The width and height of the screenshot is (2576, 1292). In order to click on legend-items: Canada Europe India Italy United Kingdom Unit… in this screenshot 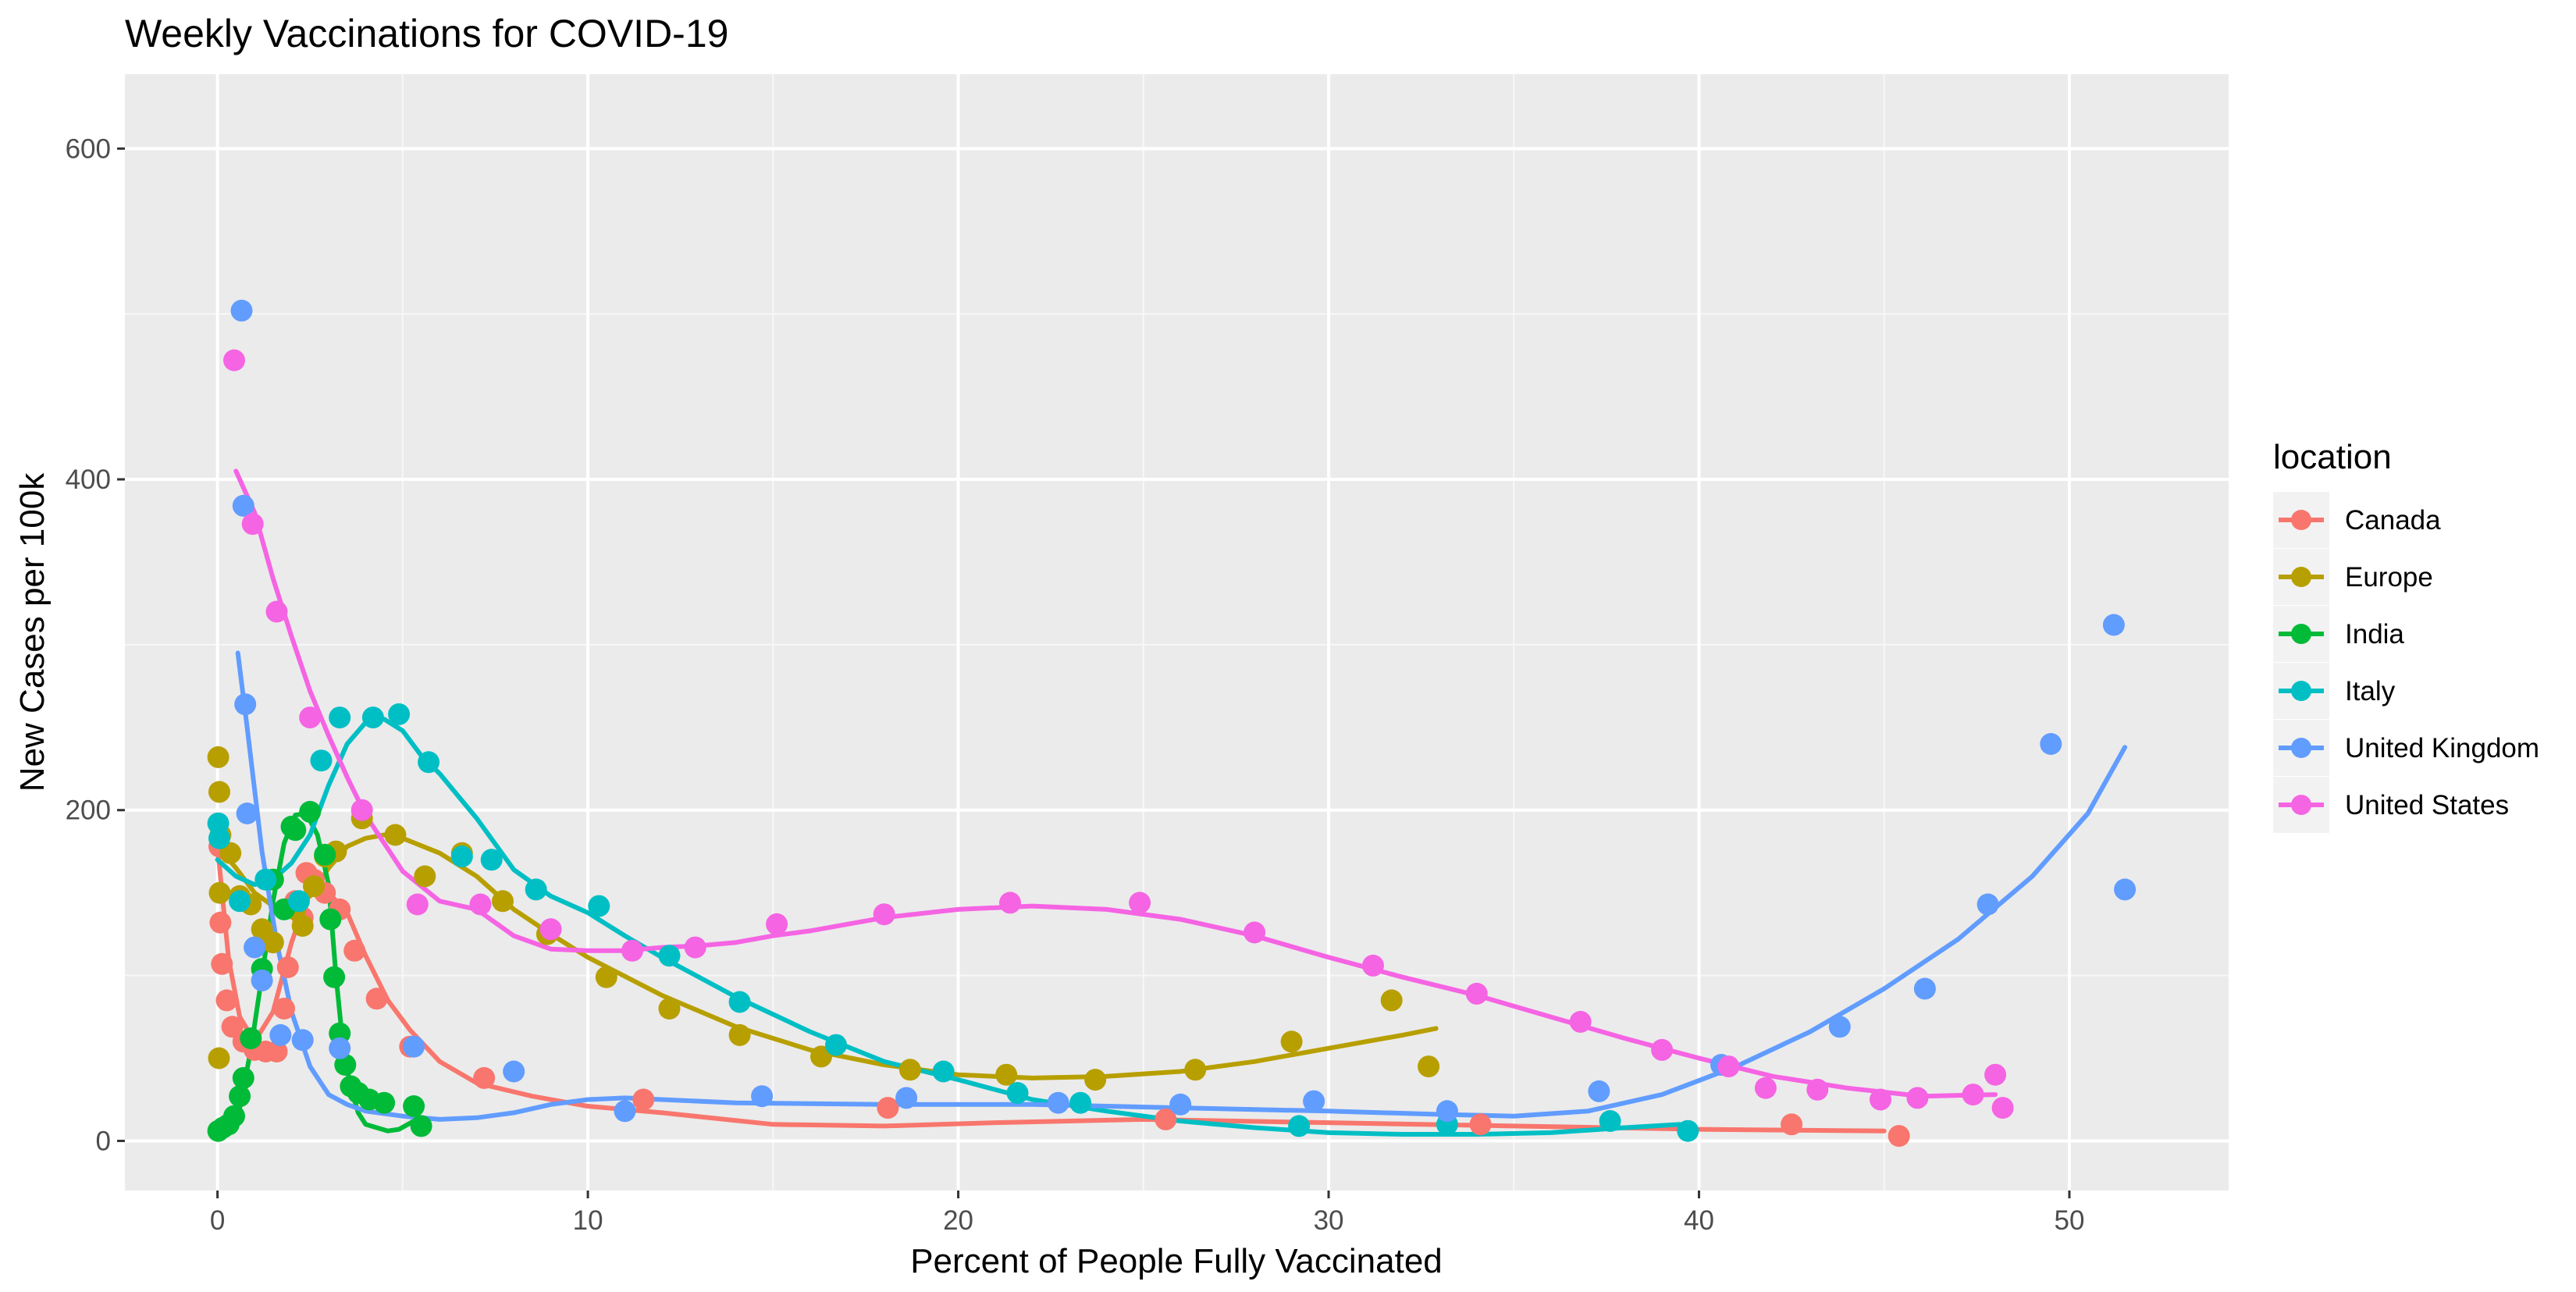, I will do `click(2406, 662)`.